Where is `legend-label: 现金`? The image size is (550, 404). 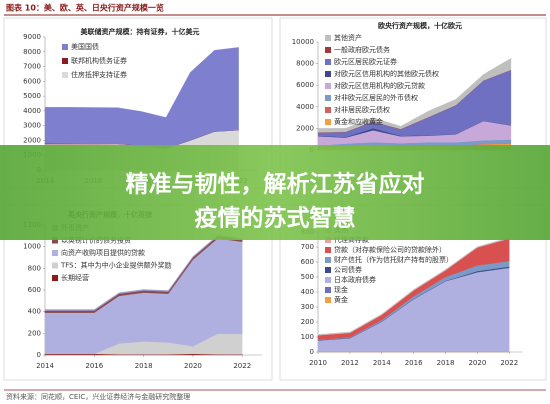 legend-label: 现金 is located at coordinates (341, 289).